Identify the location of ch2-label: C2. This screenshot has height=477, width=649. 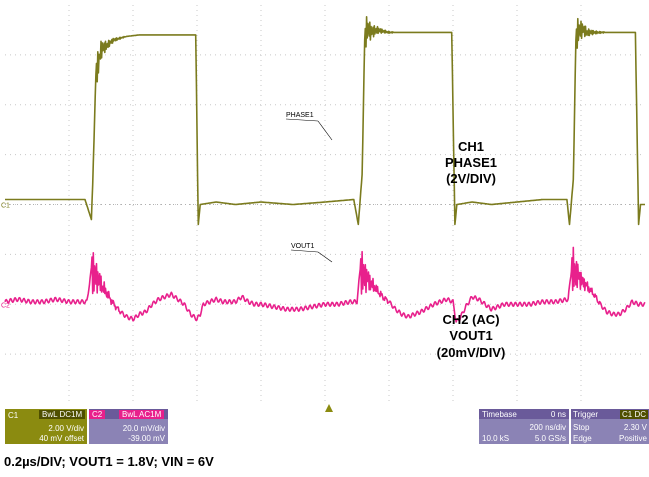
(97, 414).